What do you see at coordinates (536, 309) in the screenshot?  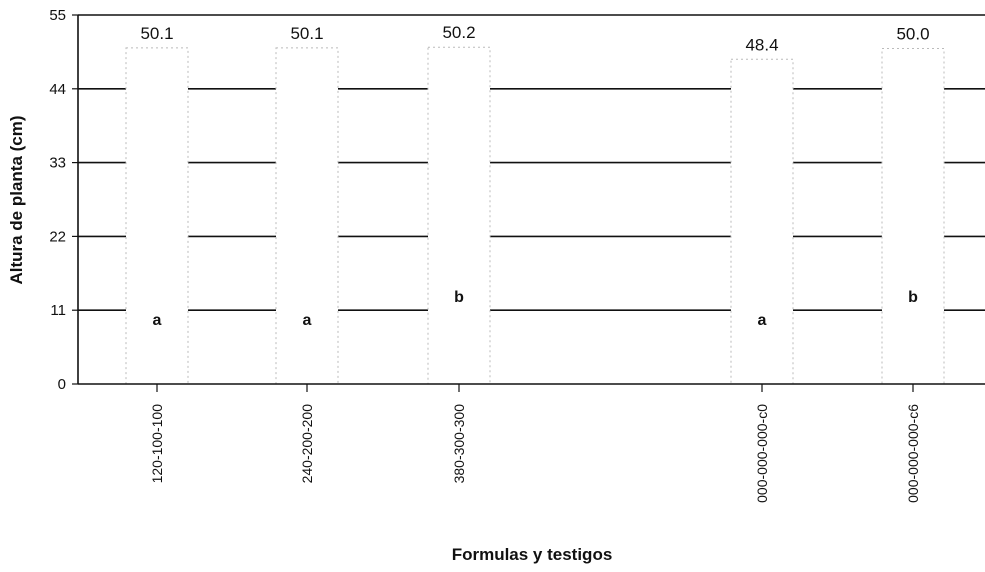 I see `significance-letters: a a b a b` at bounding box center [536, 309].